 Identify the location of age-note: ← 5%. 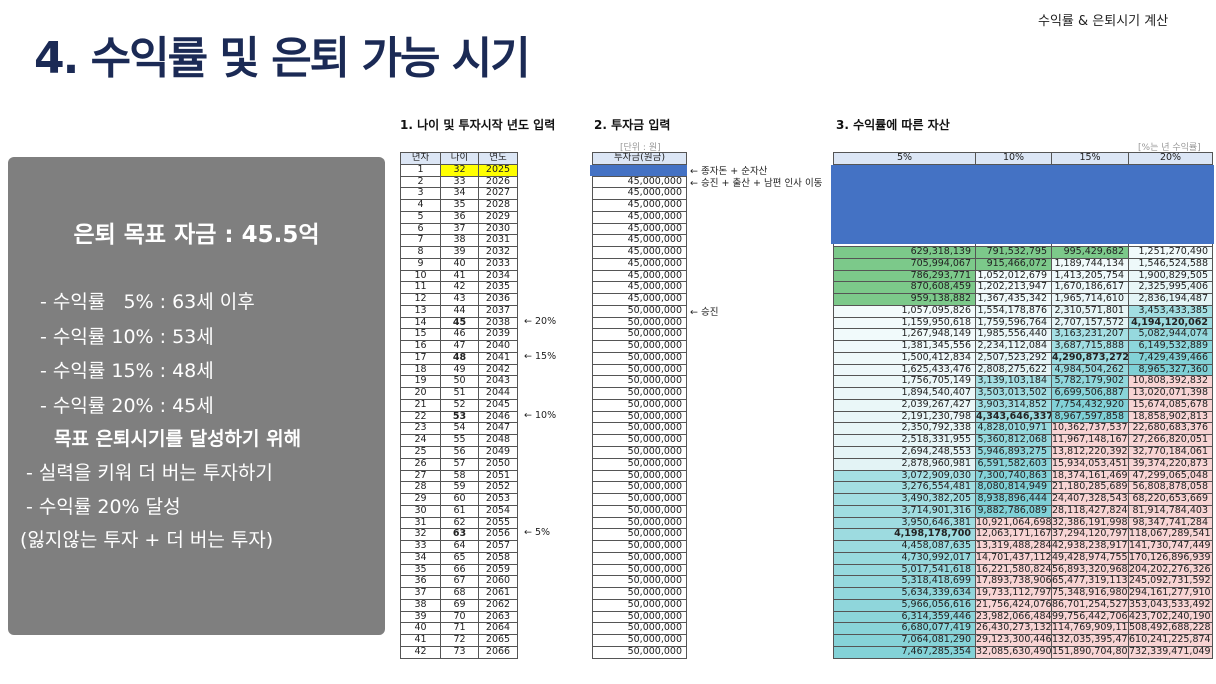
(537, 533).